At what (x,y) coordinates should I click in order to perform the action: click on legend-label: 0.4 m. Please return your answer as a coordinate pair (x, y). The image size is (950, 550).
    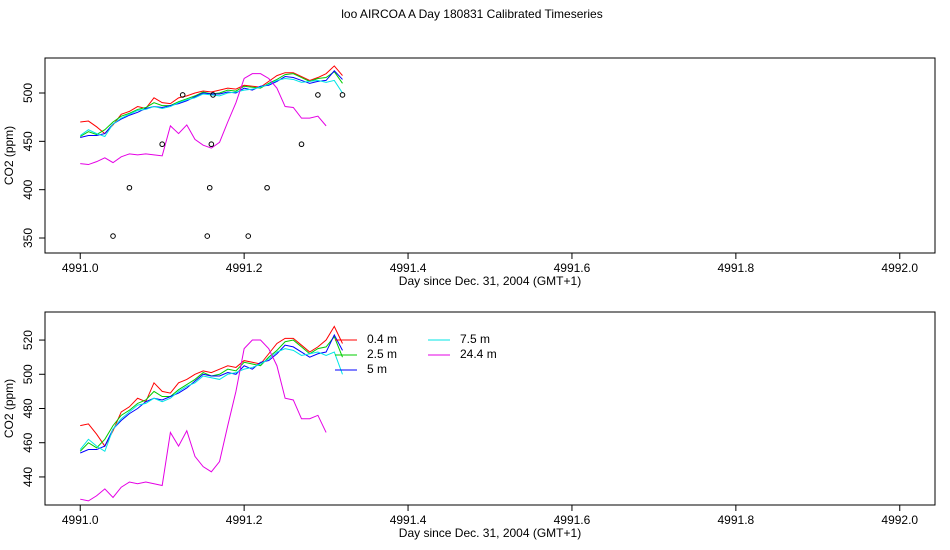
    Looking at the image, I should click on (382, 339).